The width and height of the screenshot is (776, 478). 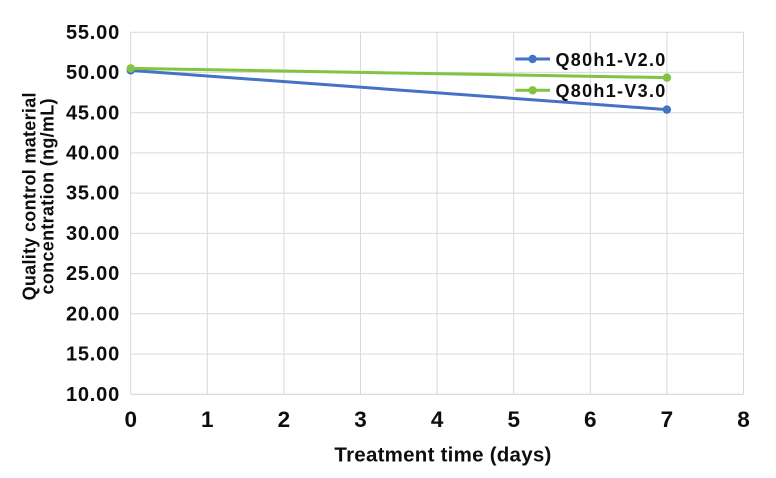 What do you see at coordinates (284, 419) in the screenshot?
I see `svg-text: 2` at bounding box center [284, 419].